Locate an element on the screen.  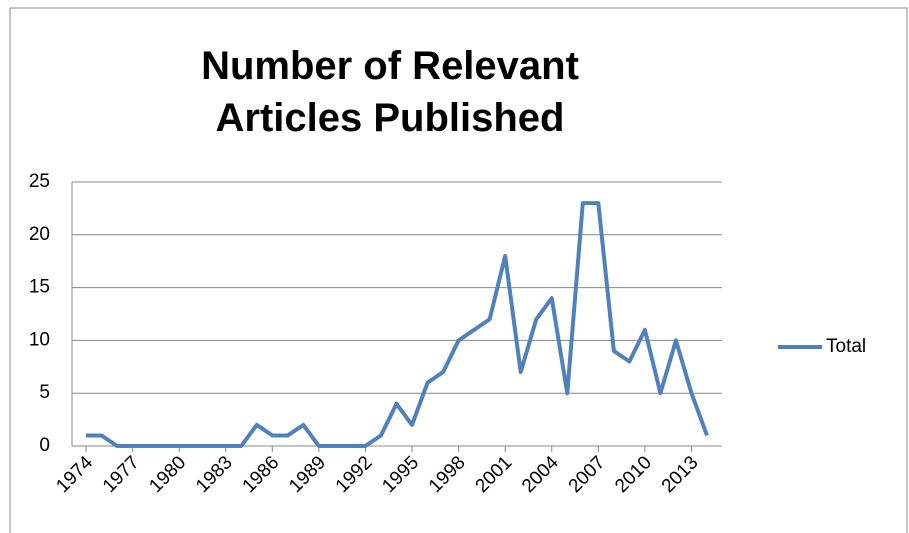
y-tick-label: 20 is located at coordinates (39, 234).